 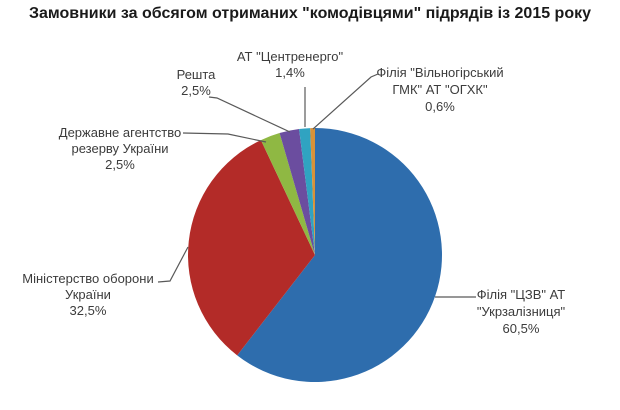 What do you see at coordinates (120, 148) in the screenshot?
I see `callout-derzhagentstvo: Державне агентство резерву України 2,5%` at bounding box center [120, 148].